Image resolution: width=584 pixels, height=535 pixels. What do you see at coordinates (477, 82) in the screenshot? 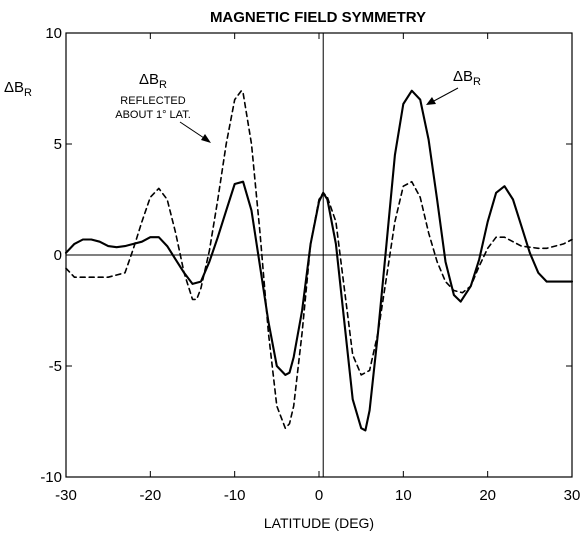
I see `annotation-solid-sub: R` at bounding box center [477, 82].